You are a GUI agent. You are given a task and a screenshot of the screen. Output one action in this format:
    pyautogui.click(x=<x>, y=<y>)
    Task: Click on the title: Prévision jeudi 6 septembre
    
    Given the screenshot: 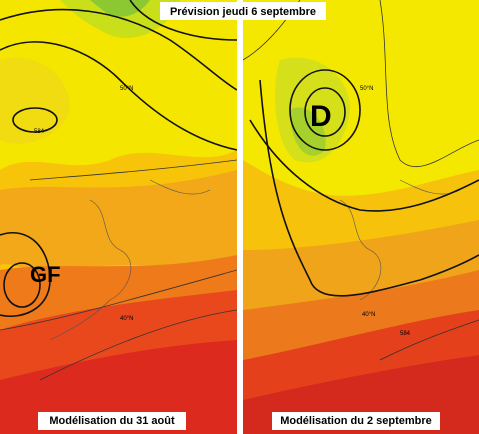 What is the action you would take?
    pyautogui.click(x=243, y=12)
    